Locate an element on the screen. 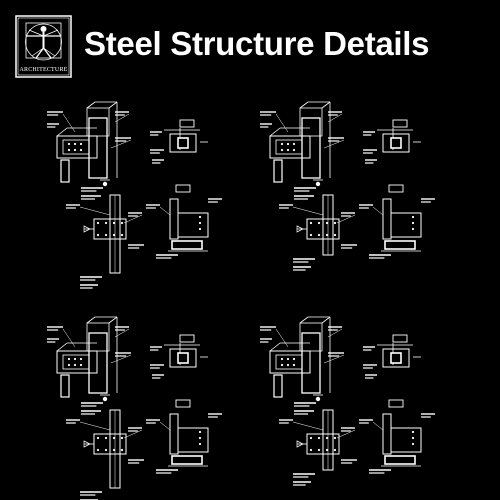 The width and height of the screenshot is (500, 500). detail-panel-bottom-left is located at coordinates (134, 408).